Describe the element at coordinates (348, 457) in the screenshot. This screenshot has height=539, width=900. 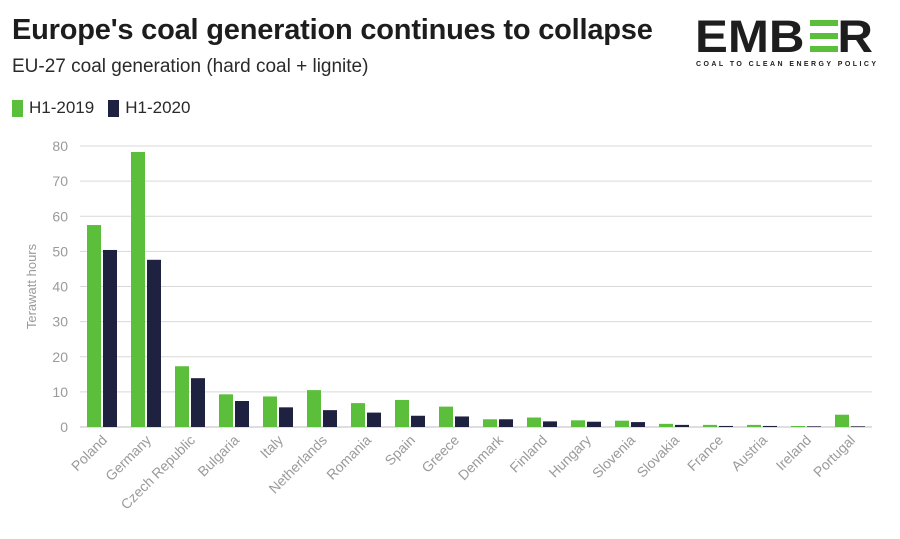
I see `x-tick-label-romania: Romania` at that location.